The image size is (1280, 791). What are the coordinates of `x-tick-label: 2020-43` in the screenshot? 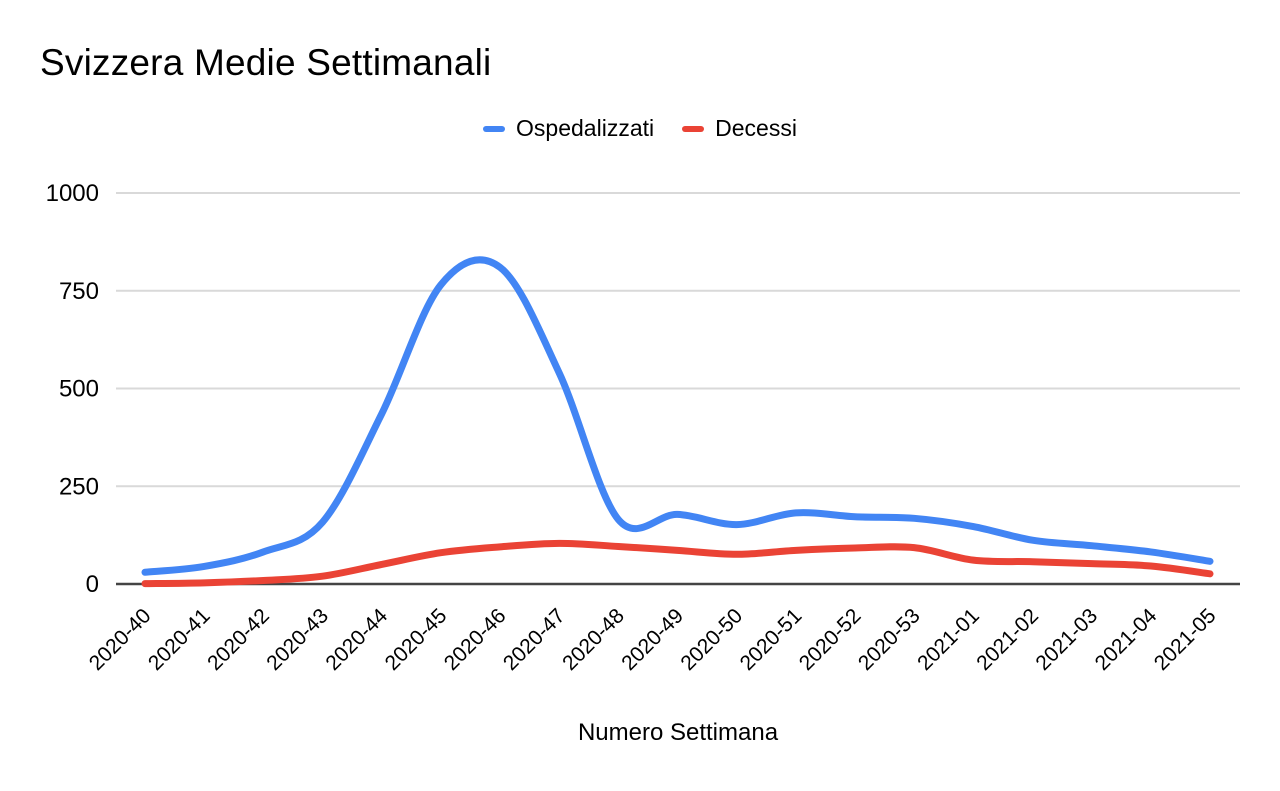 It's located at (297, 639).